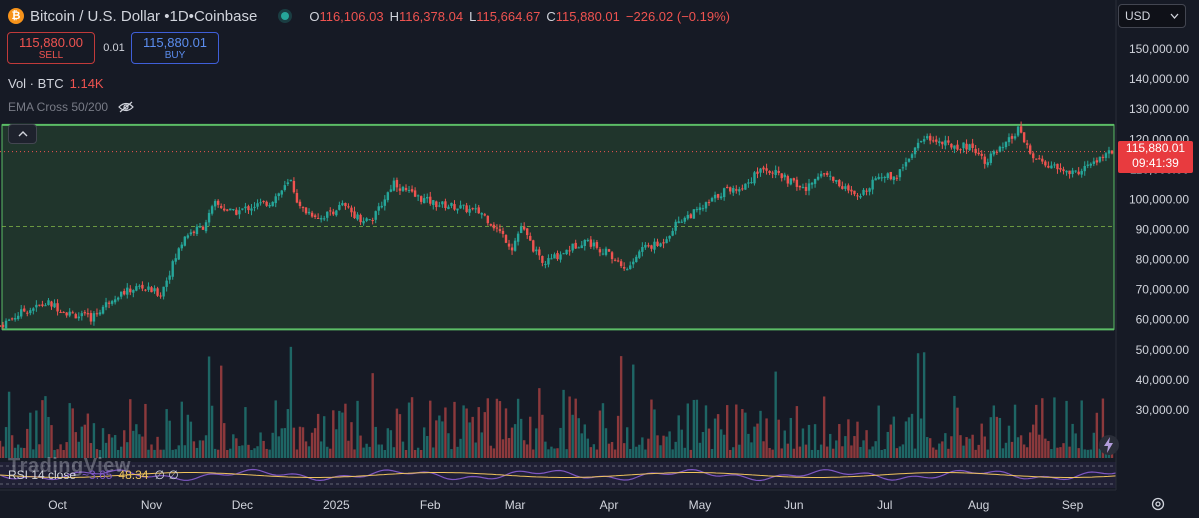  What do you see at coordinates (225, 16) in the screenshot?
I see `exchange-label: Coinbase` at bounding box center [225, 16].